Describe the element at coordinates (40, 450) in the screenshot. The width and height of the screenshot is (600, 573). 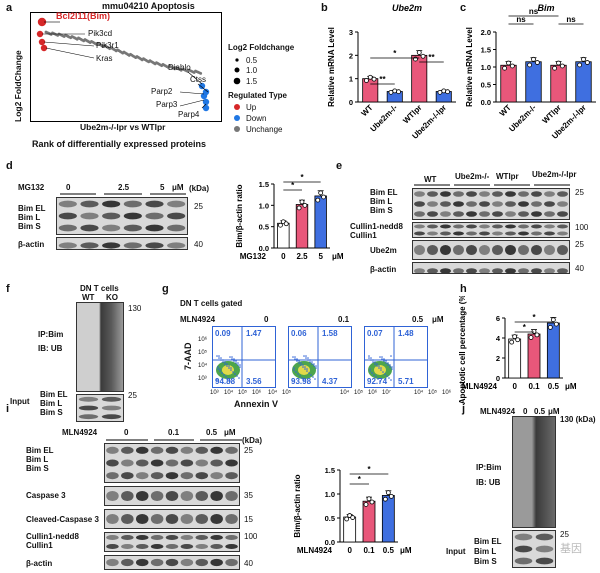
I see `i-row-bimel: Bim EL` at that location.